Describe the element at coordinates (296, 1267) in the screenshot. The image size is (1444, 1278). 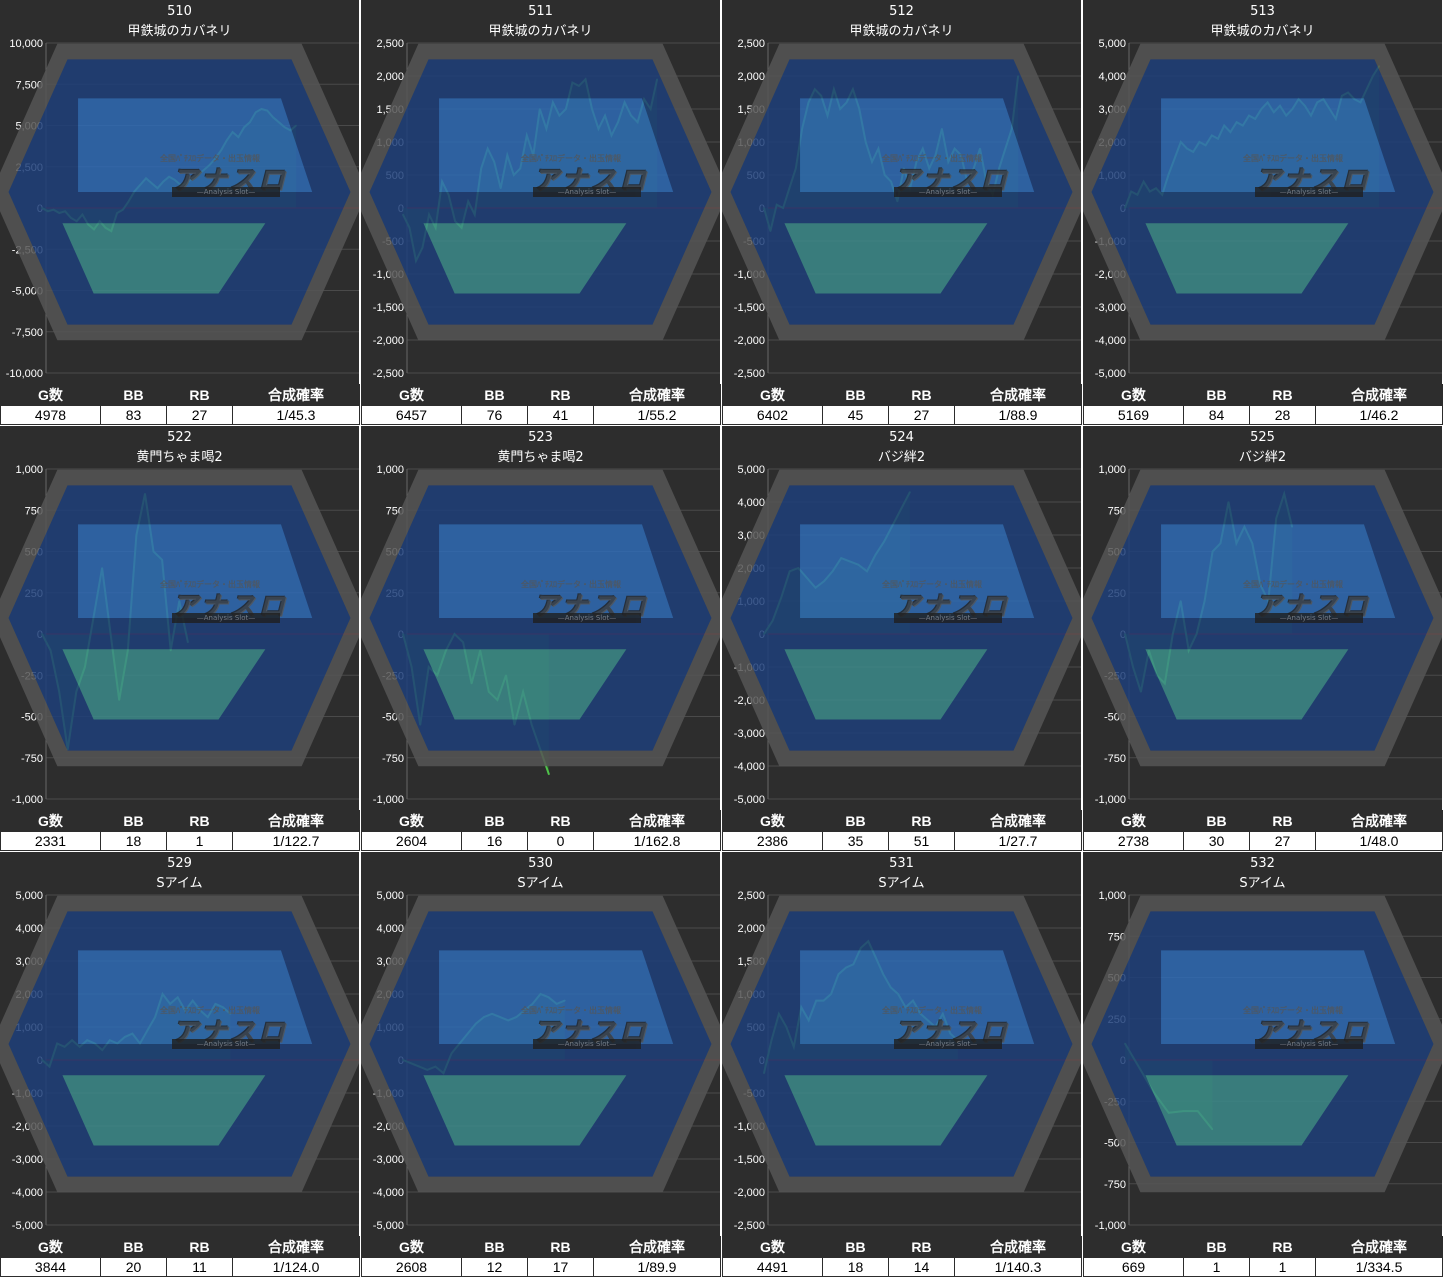
I see `rate-value: 1/124.0` at that location.